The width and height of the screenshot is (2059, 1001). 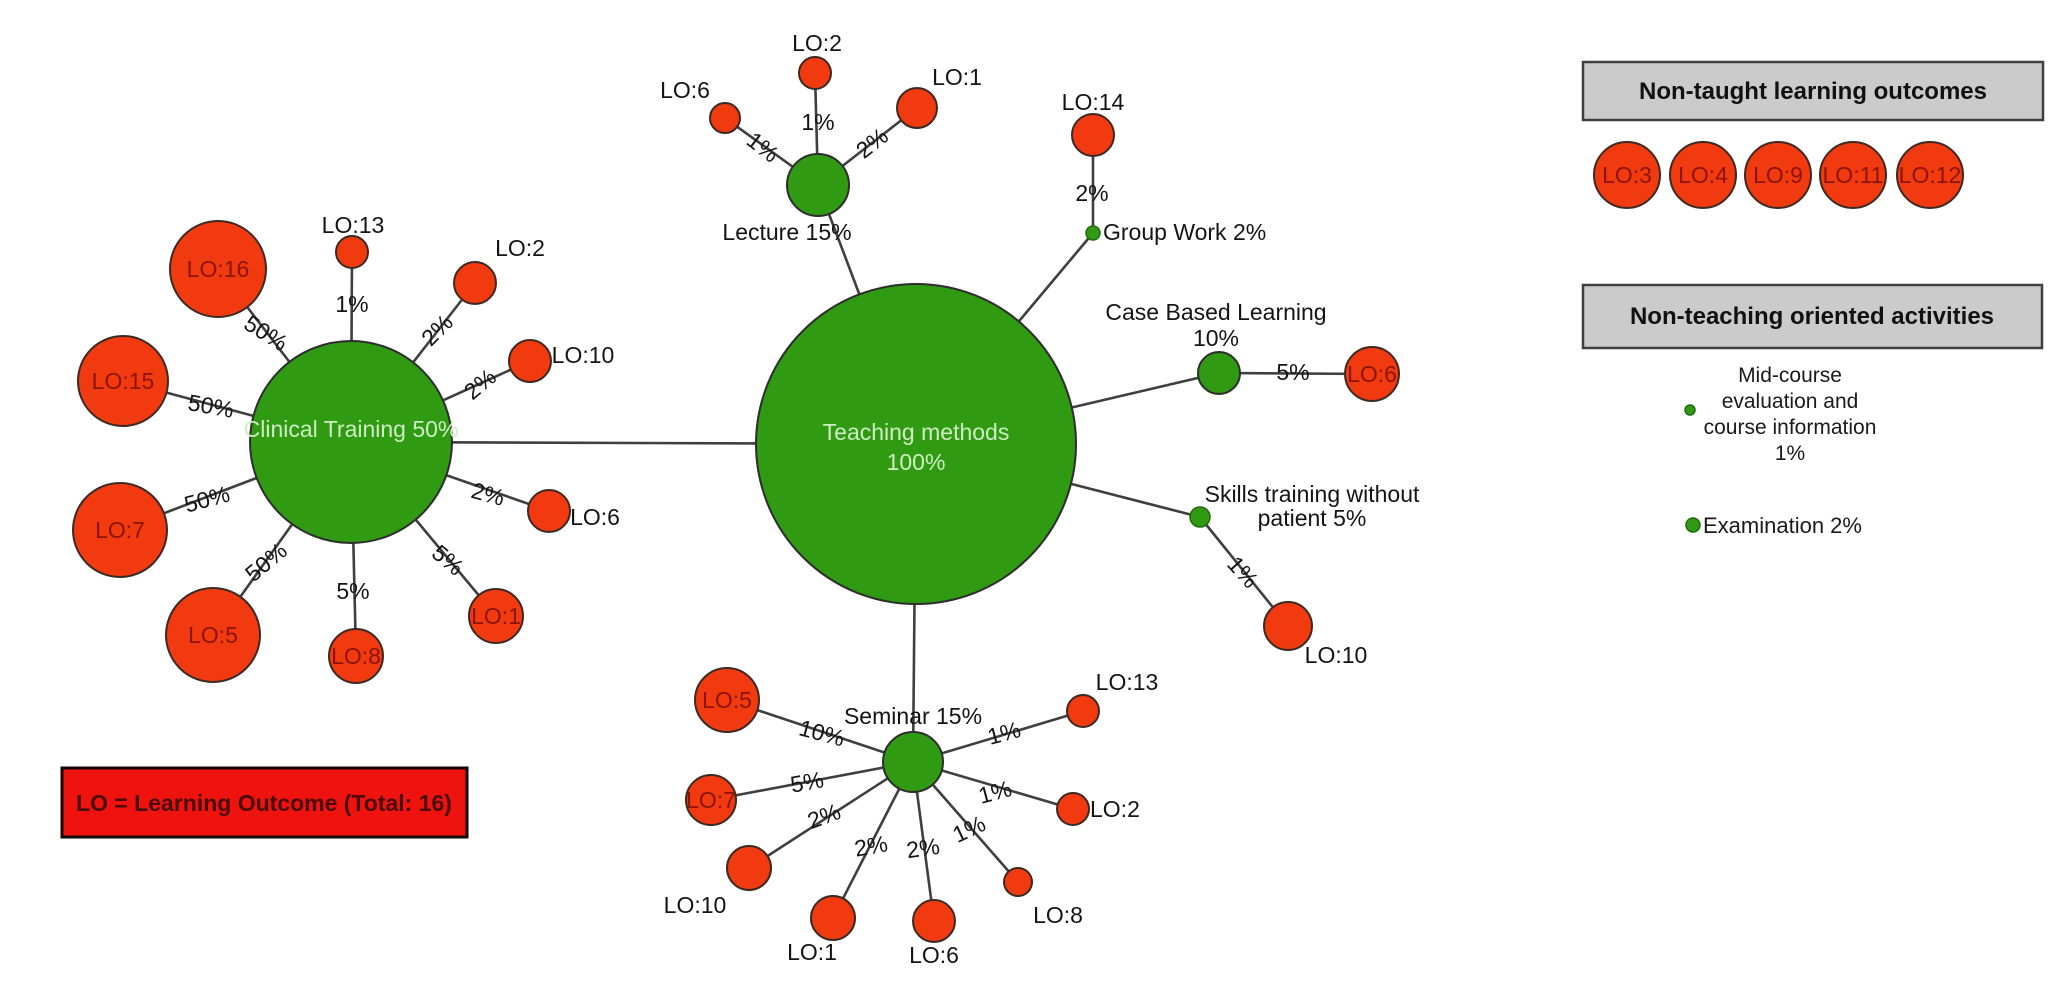 What do you see at coordinates (870, 845) in the screenshot?
I see `weight-seminar-lo1: 2%` at bounding box center [870, 845].